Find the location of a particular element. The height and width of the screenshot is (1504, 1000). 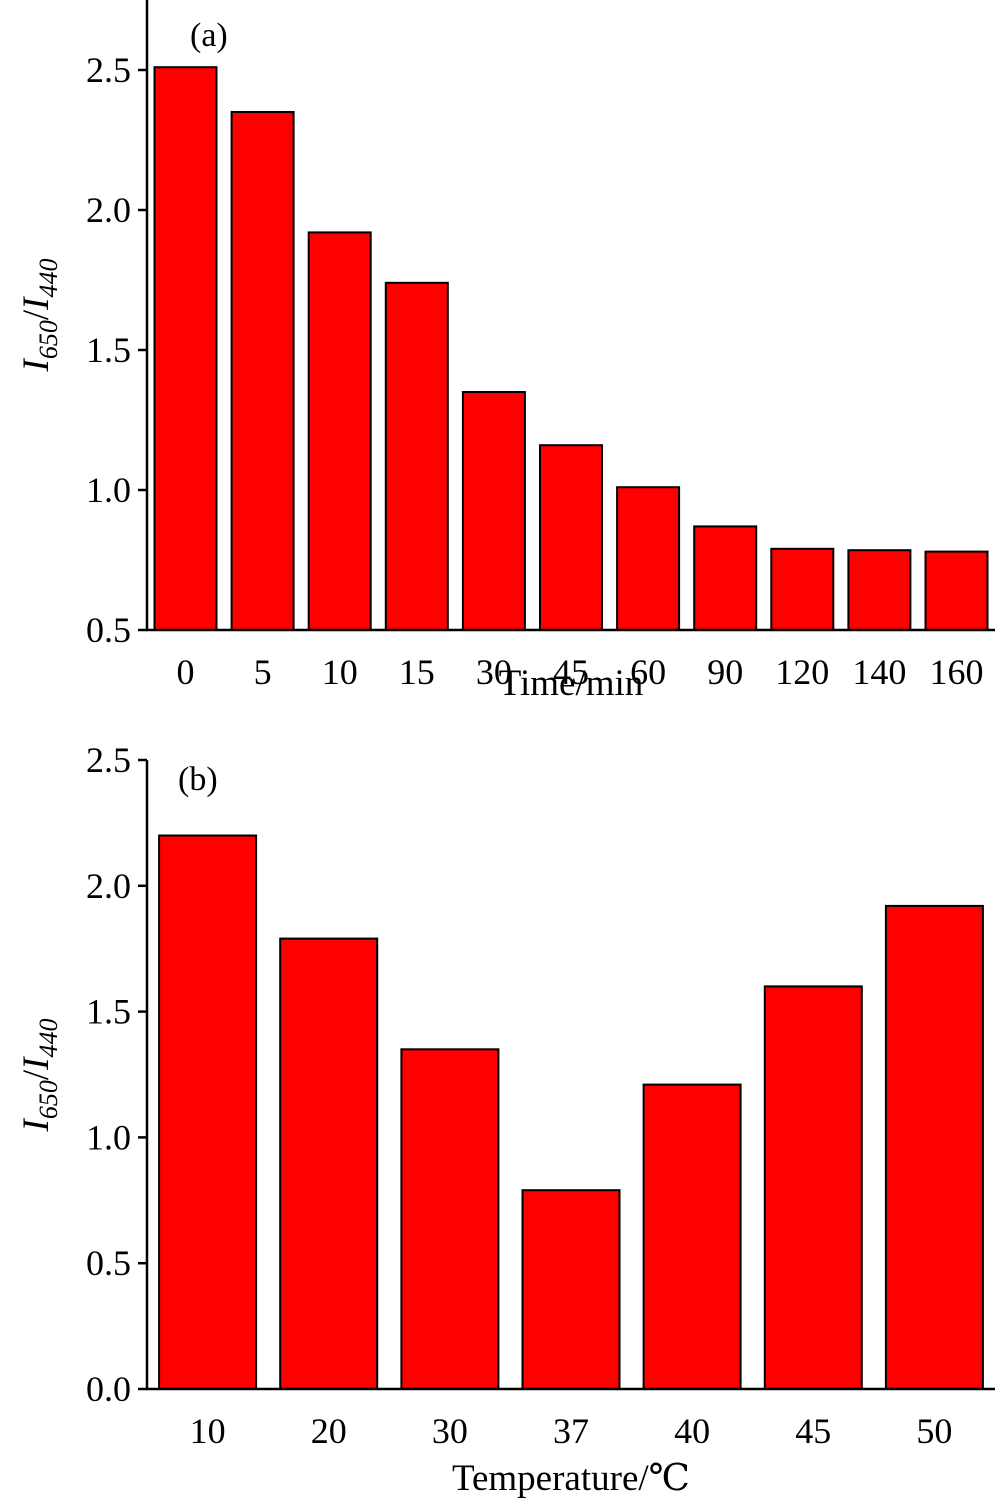

x-tick-label-a: 15 is located at coordinates (417, 672).